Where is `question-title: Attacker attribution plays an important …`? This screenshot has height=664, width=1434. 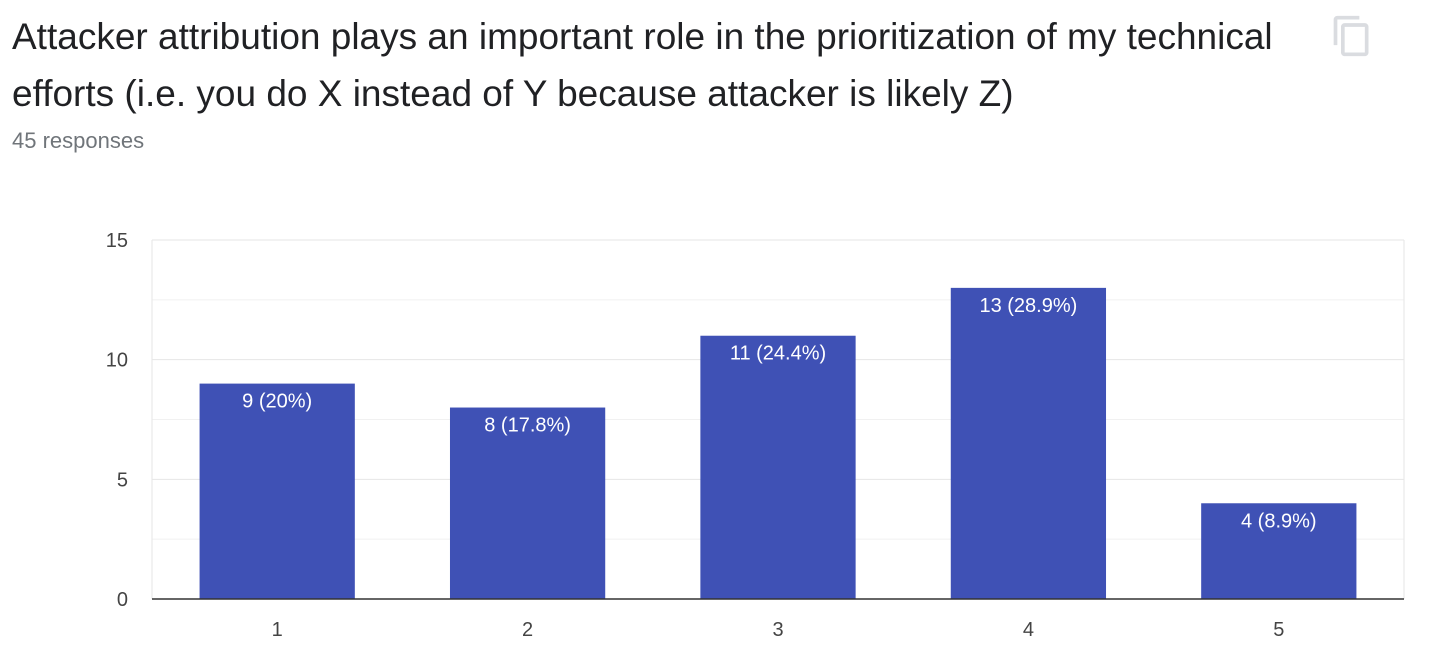
question-title: Attacker attribution plays an important … is located at coordinates (642, 65).